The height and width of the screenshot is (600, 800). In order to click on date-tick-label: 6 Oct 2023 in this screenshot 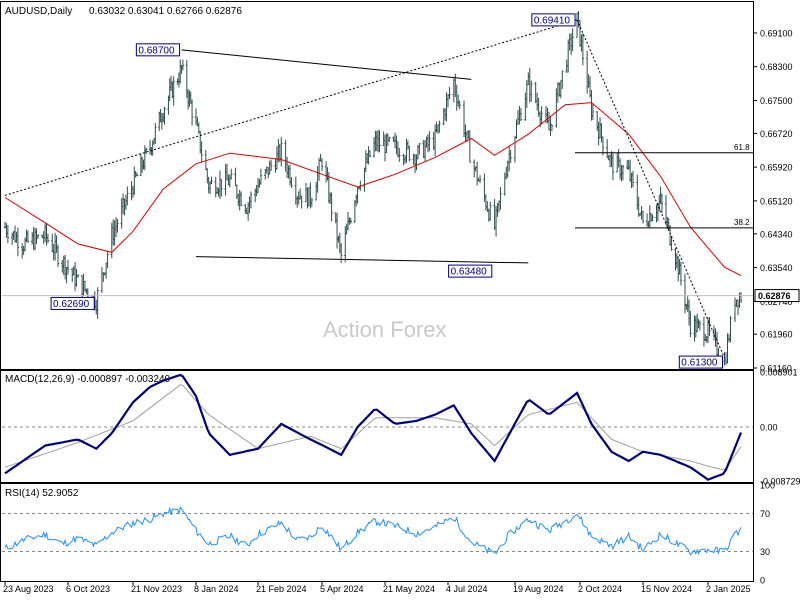, I will do `click(88, 589)`.